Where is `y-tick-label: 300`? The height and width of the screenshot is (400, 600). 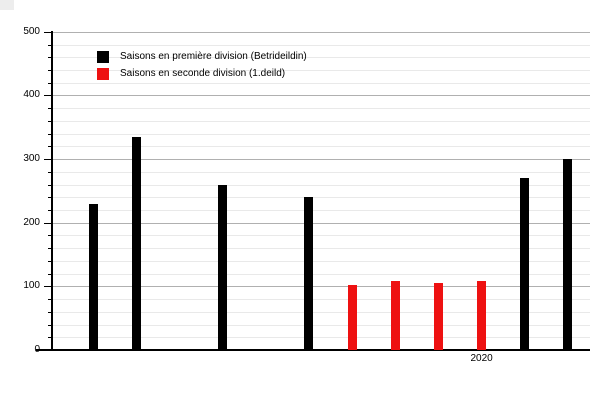
y-tick-label: 300 is located at coordinates (31, 159).